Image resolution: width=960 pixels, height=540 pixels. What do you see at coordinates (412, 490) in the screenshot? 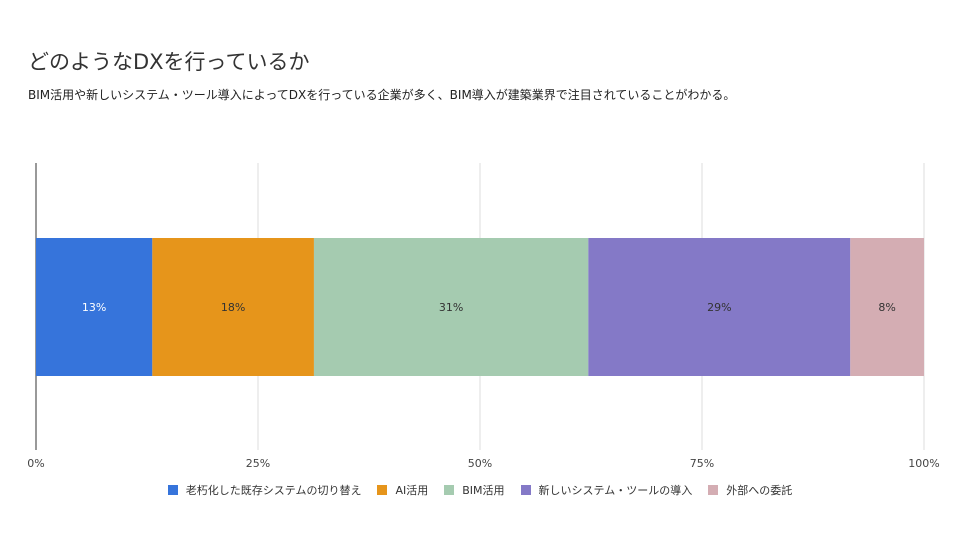
I see `legend-label: AI活用` at bounding box center [412, 490].